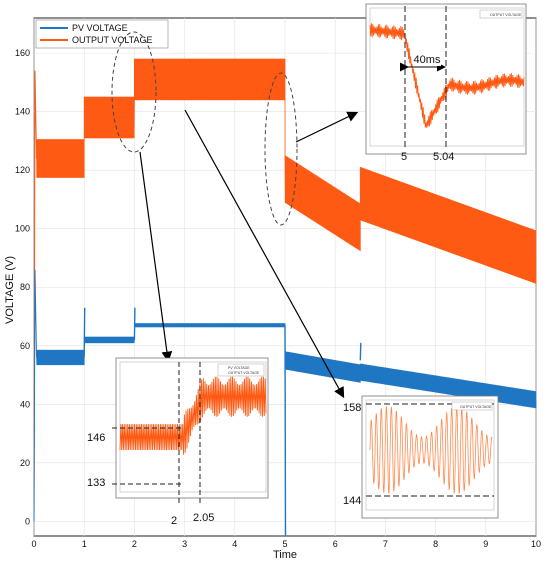 The height and width of the screenshot is (568, 550). Describe the element at coordinates (156, 257) in the screenshot. I see `arrow-to-inset-2s` at that location.